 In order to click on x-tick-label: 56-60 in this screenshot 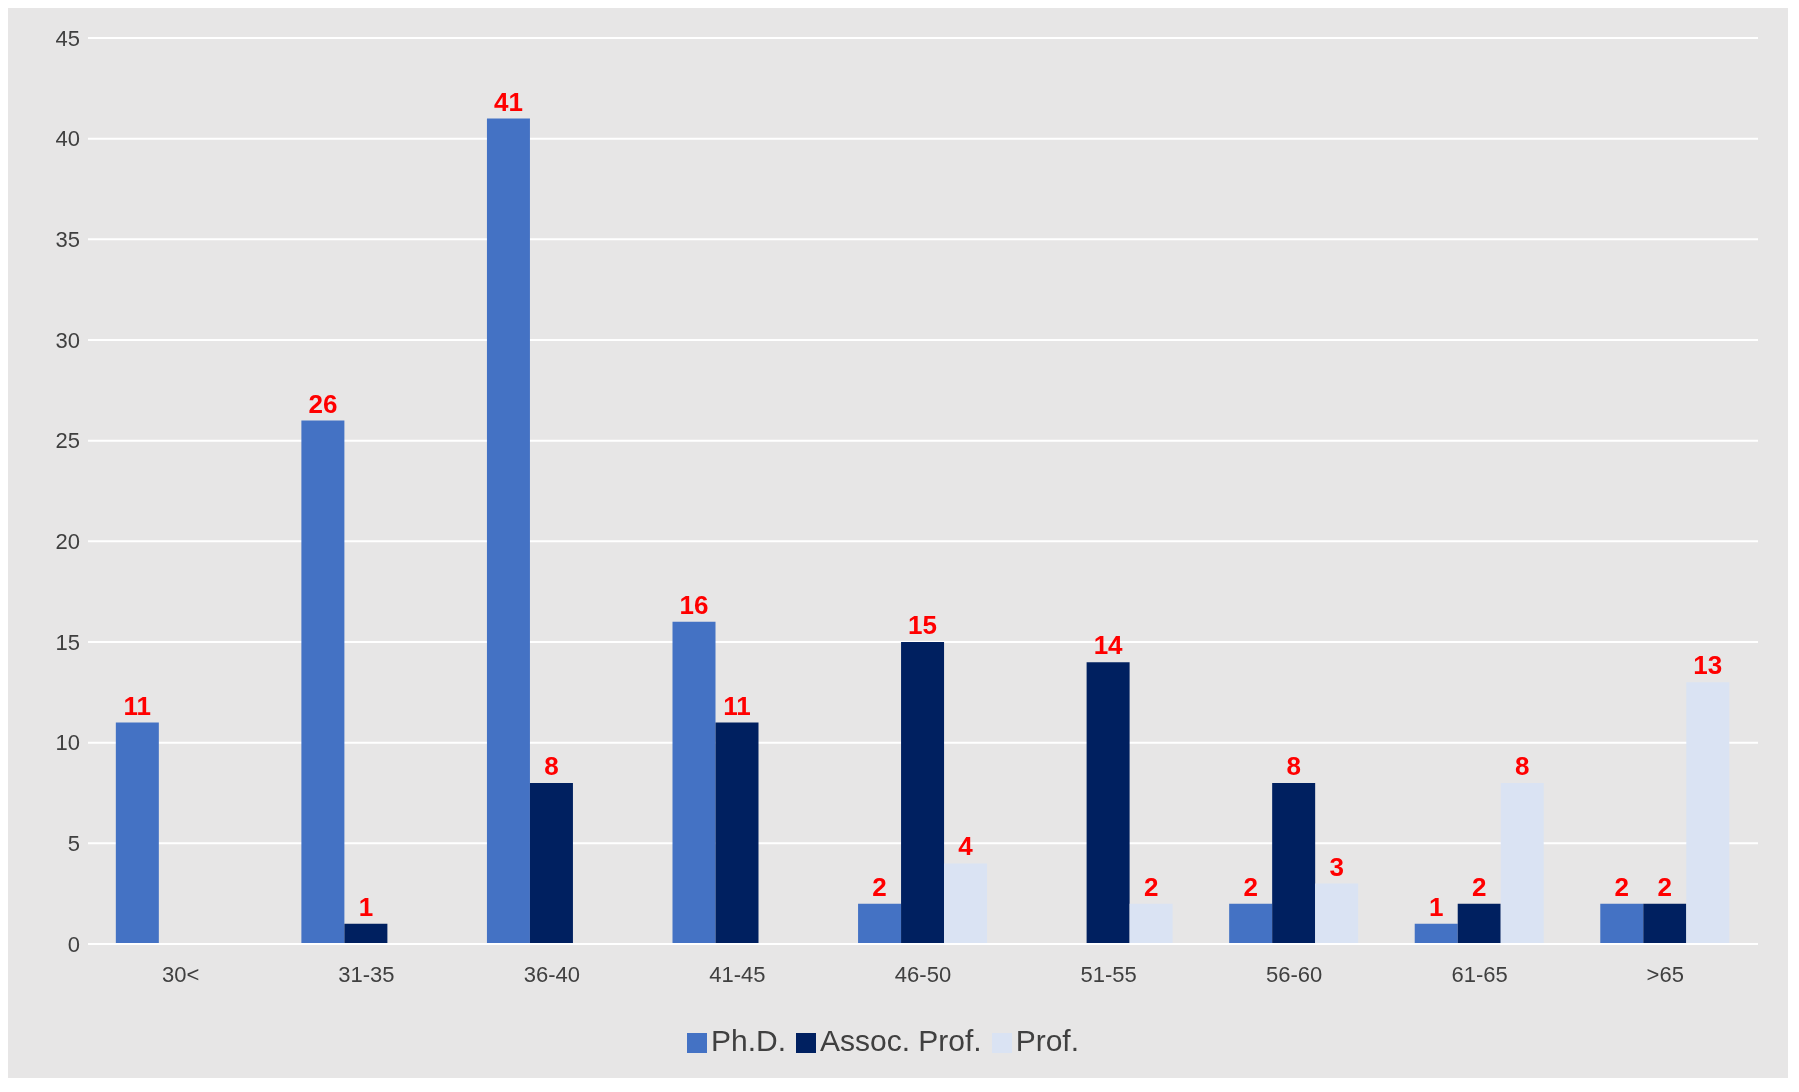, I will do `click(1294, 974)`.